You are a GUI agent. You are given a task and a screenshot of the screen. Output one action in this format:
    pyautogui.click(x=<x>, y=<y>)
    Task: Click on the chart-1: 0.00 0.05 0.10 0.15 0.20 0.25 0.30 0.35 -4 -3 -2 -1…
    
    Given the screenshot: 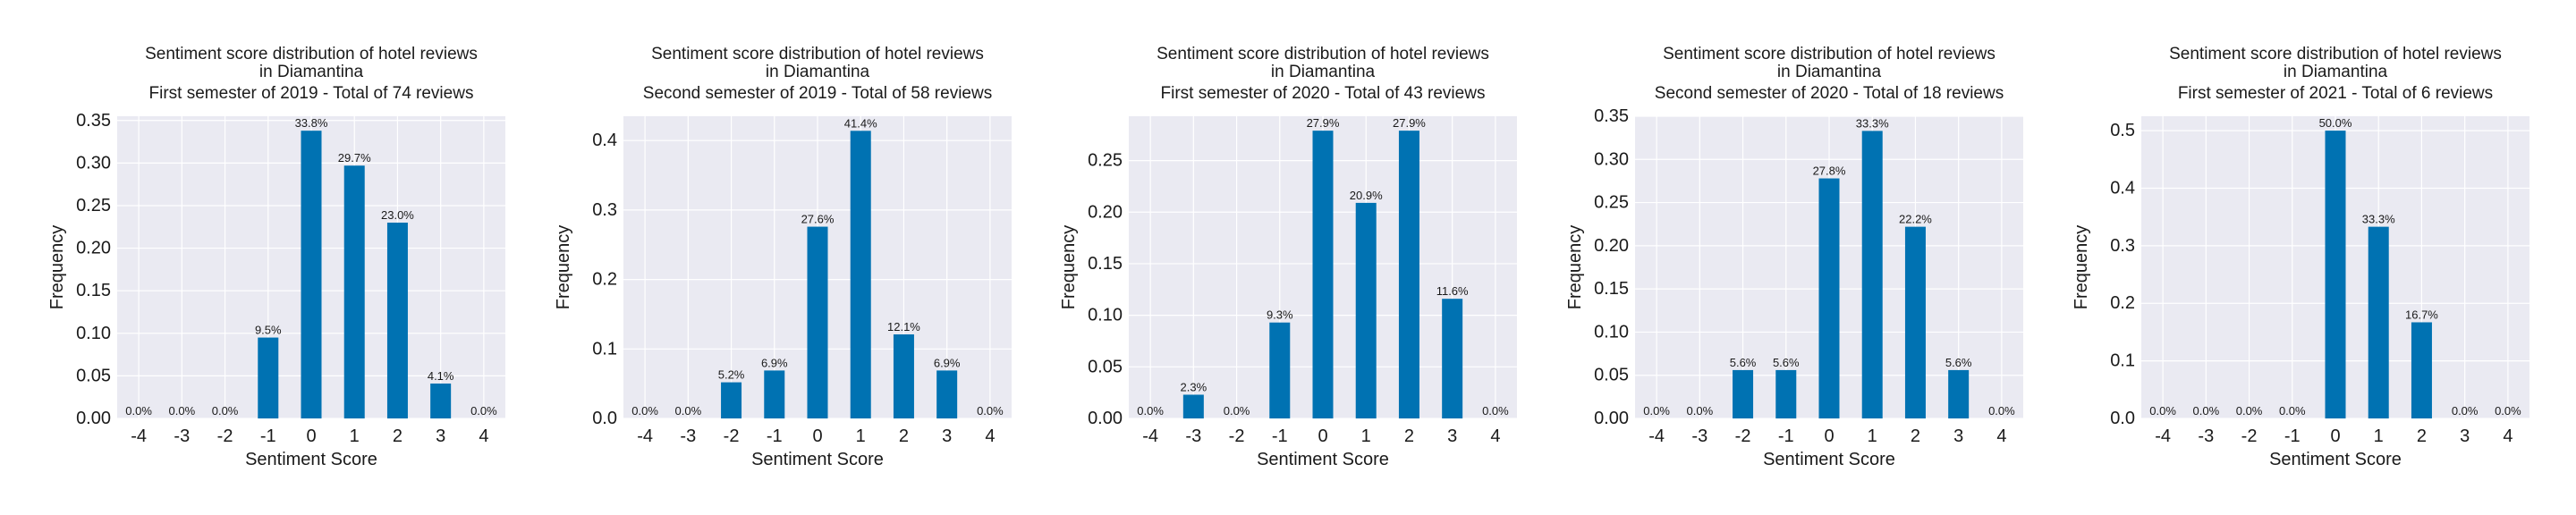 What is the action you would take?
    pyautogui.click(x=276, y=257)
    